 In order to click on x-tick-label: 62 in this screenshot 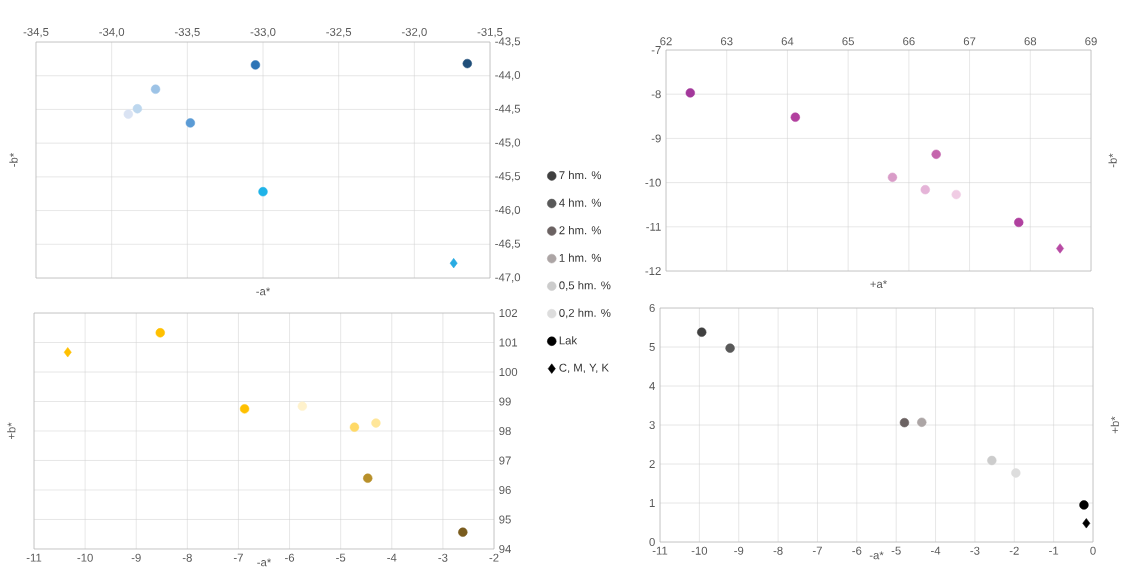, I will do `click(666, 41)`.